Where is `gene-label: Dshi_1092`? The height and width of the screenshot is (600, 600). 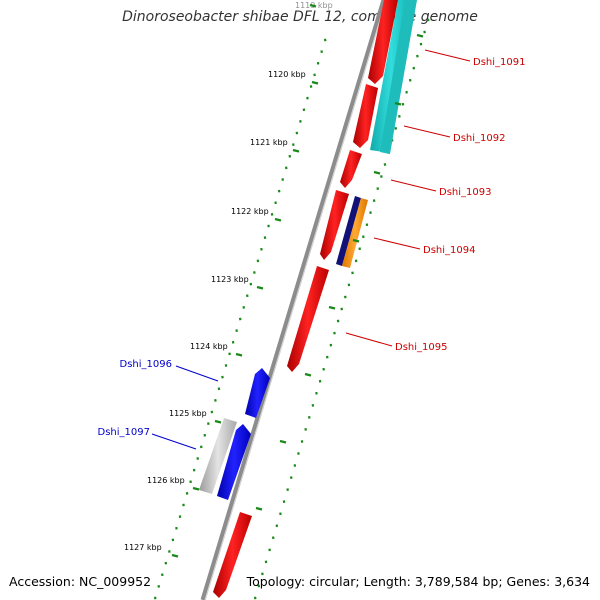 gene-label: Dshi_1092 is located at coordinates (479, 138).